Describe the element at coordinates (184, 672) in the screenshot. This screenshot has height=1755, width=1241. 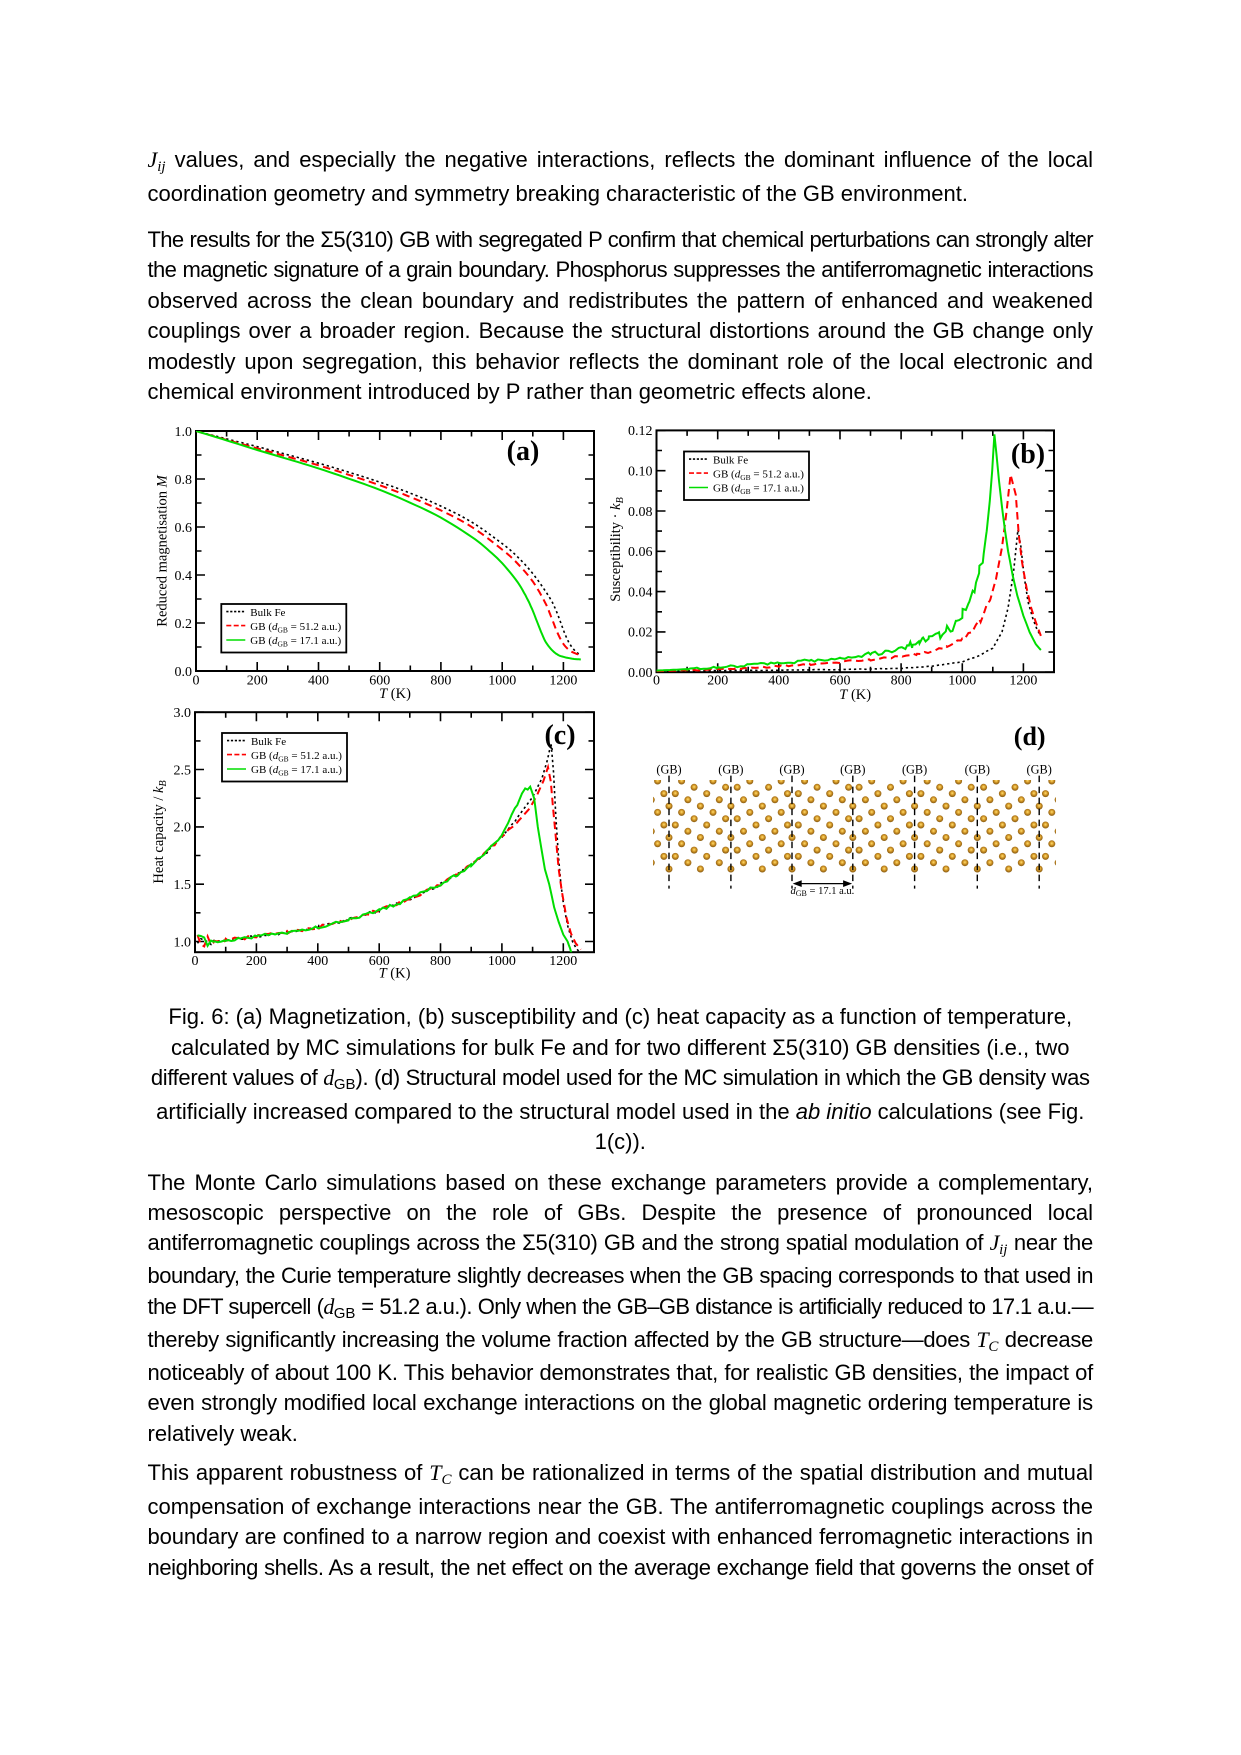
I see `svg-text: 0.0` at that location.